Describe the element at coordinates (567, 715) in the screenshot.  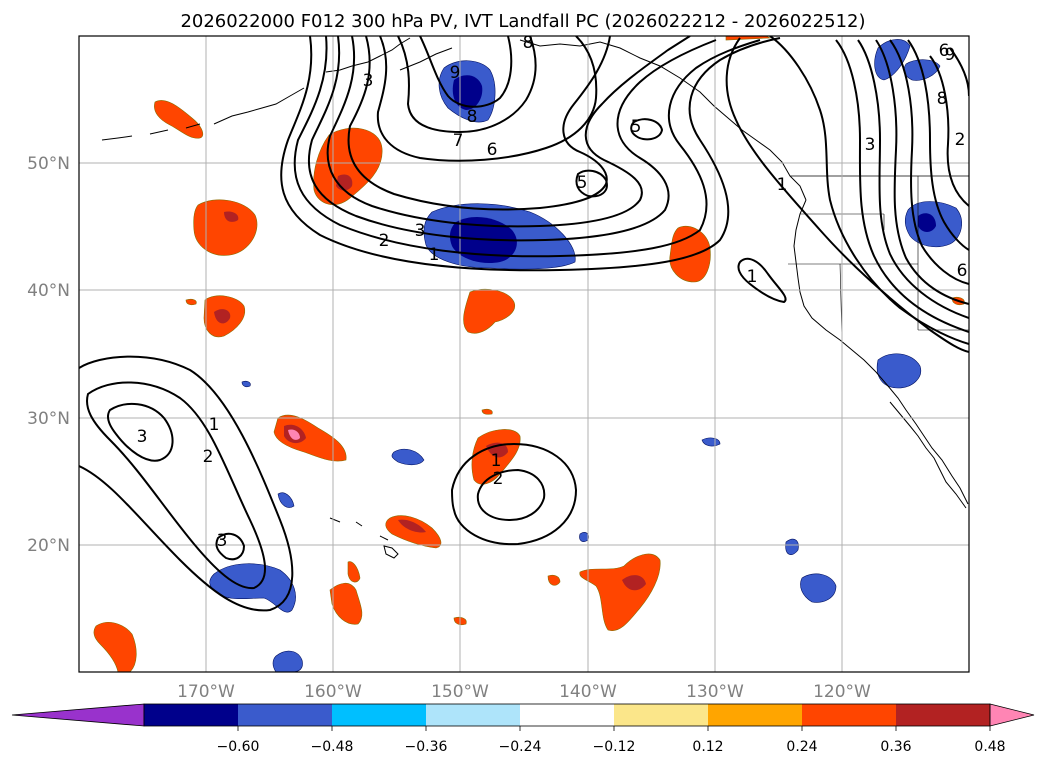
I see `colorbar-frame` at that location.